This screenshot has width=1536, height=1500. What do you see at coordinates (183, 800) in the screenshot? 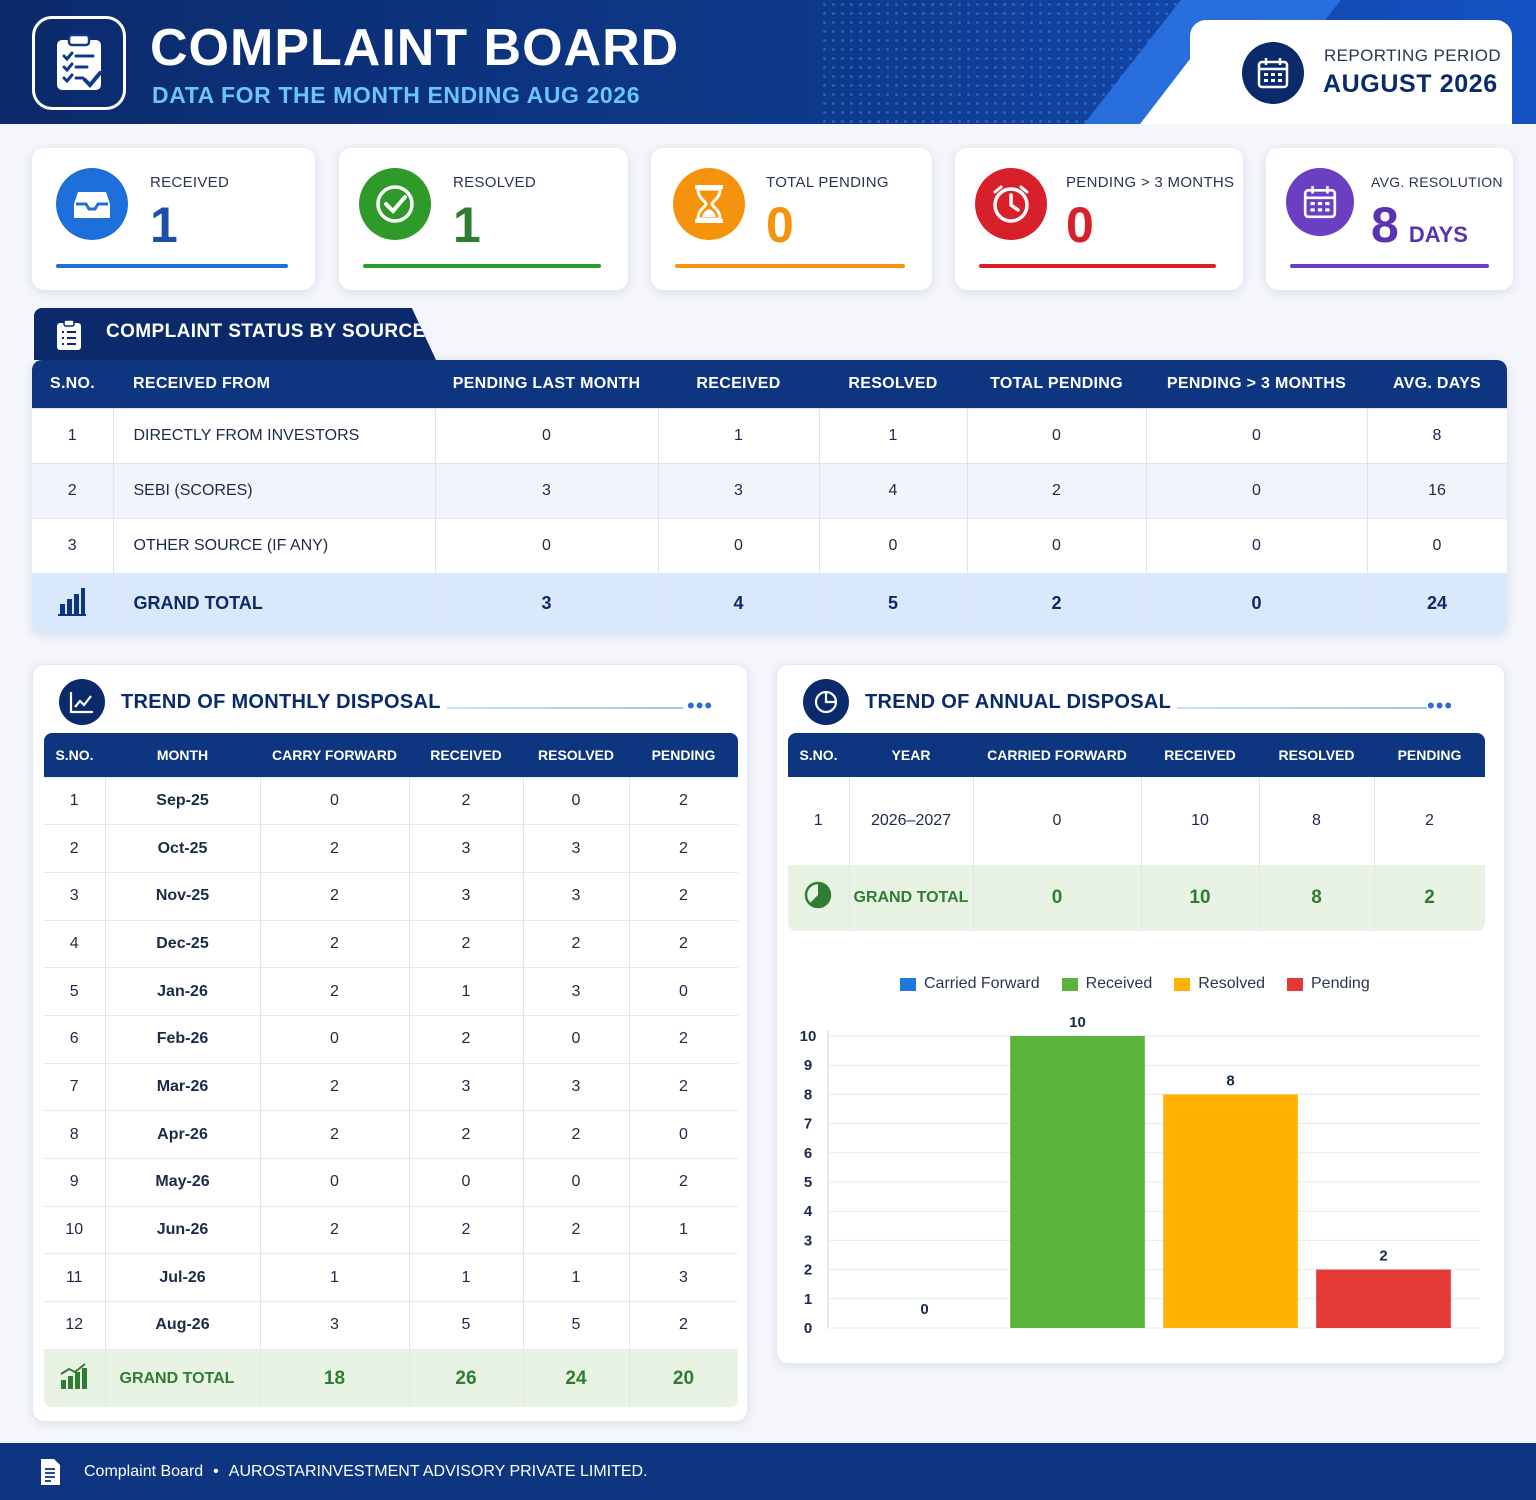
I see `table-cell: Sep-25` at bounding box center [183, 800].